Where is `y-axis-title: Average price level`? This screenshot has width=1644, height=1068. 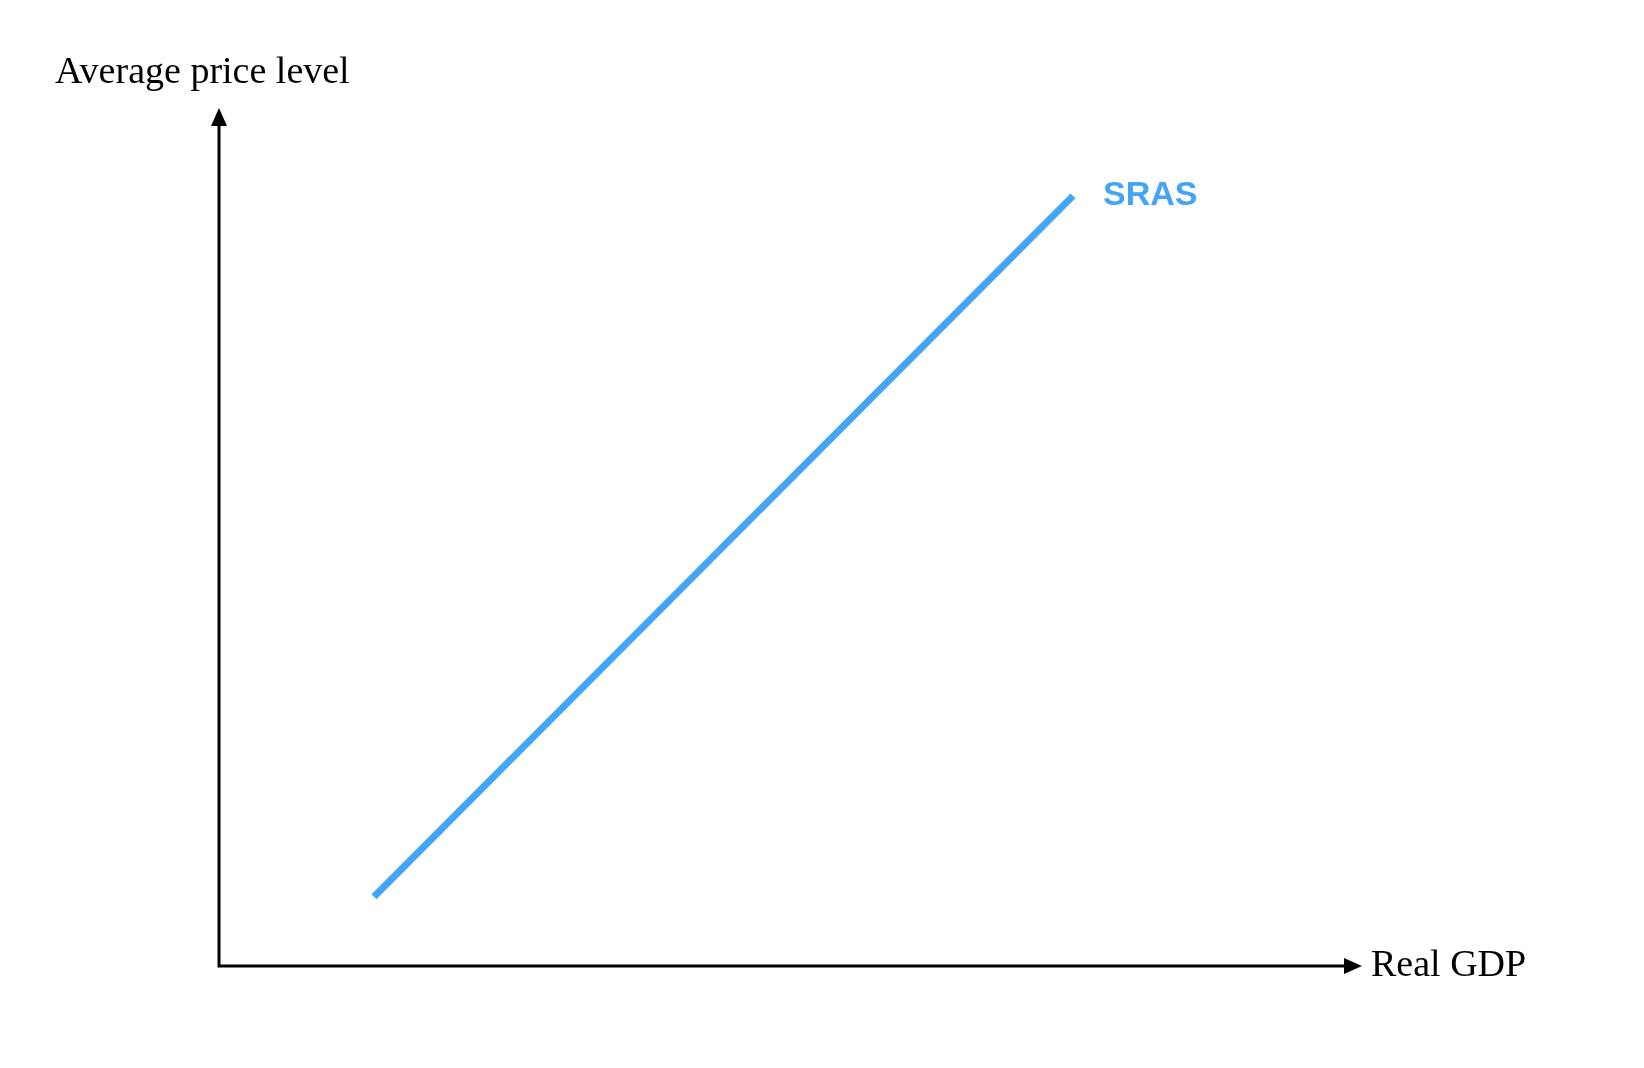 y-axis-title: Average price level is located at coordinates (202, 69).